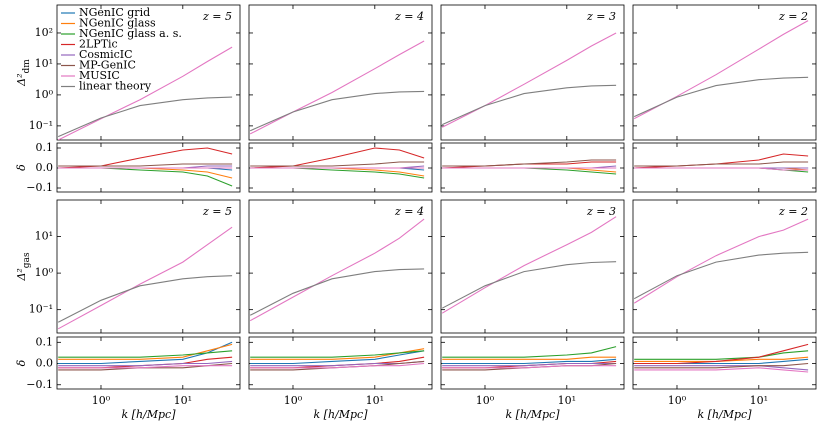 The image size is (830, 427). What do you see at coordinates (99, 75) in the screenshot?
I see `legend-label: MUSIC` at bounding box center [99, 75].